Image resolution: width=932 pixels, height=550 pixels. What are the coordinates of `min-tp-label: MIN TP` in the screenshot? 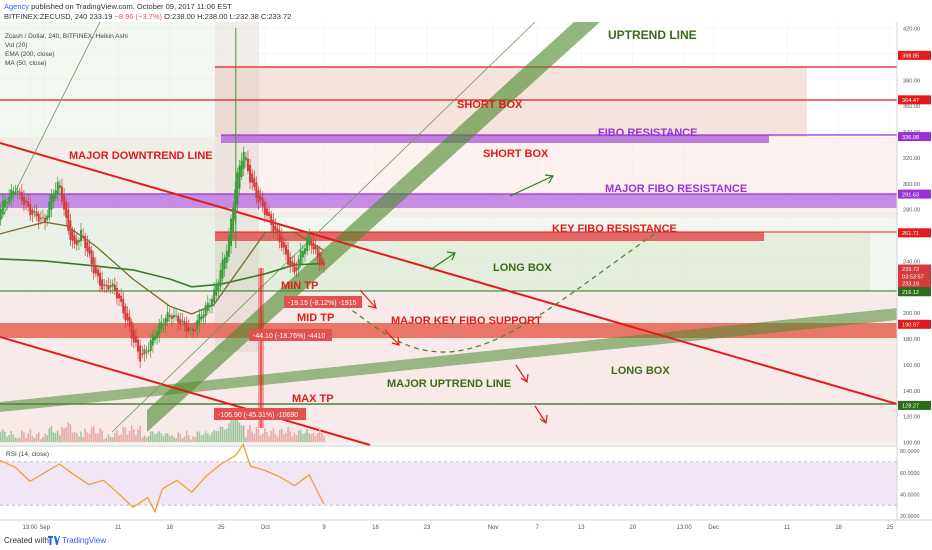 It's located at (299, 286).